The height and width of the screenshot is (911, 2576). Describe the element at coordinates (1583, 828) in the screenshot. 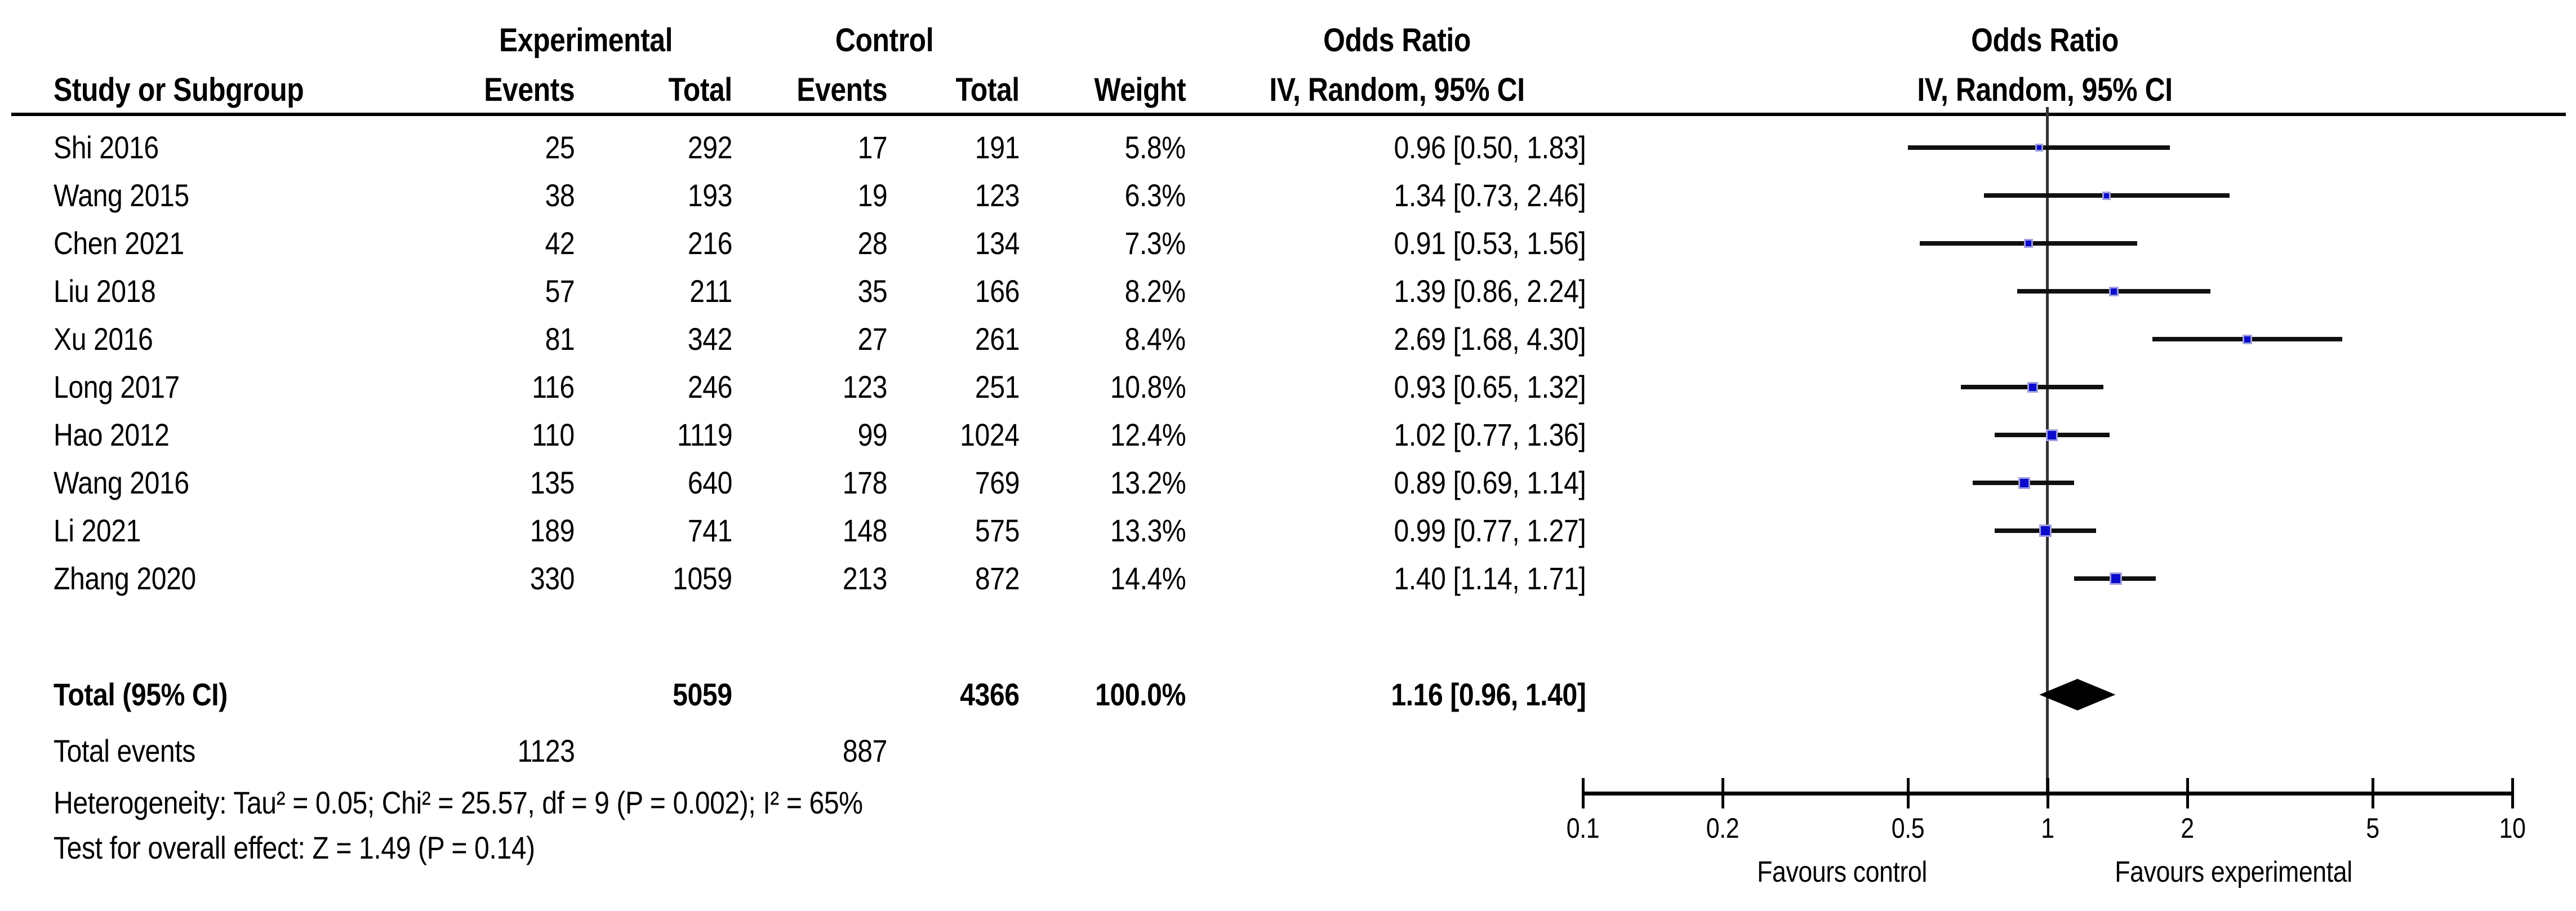

I see `axis-tick-label: 0.1` at that location.